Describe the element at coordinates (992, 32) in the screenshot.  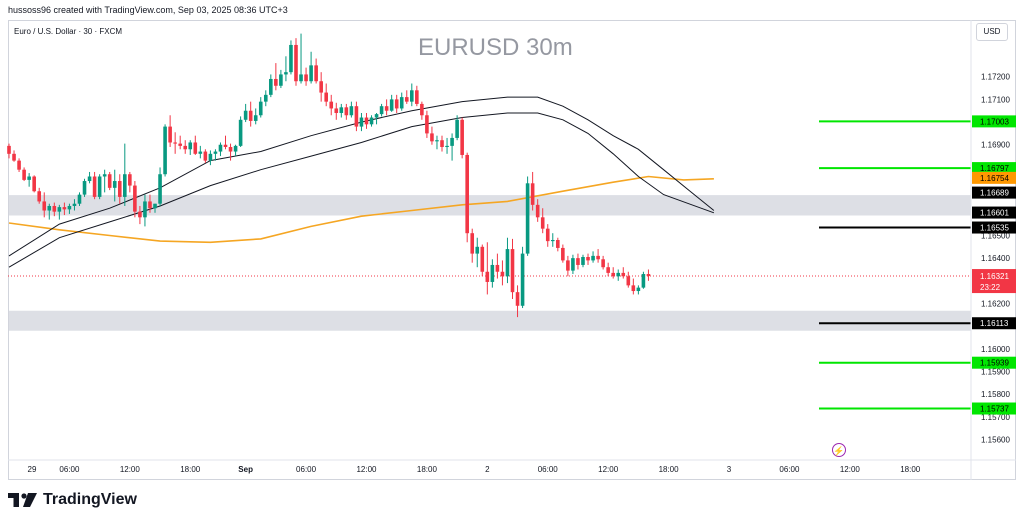
I see `currency-selector: USD` at that location.